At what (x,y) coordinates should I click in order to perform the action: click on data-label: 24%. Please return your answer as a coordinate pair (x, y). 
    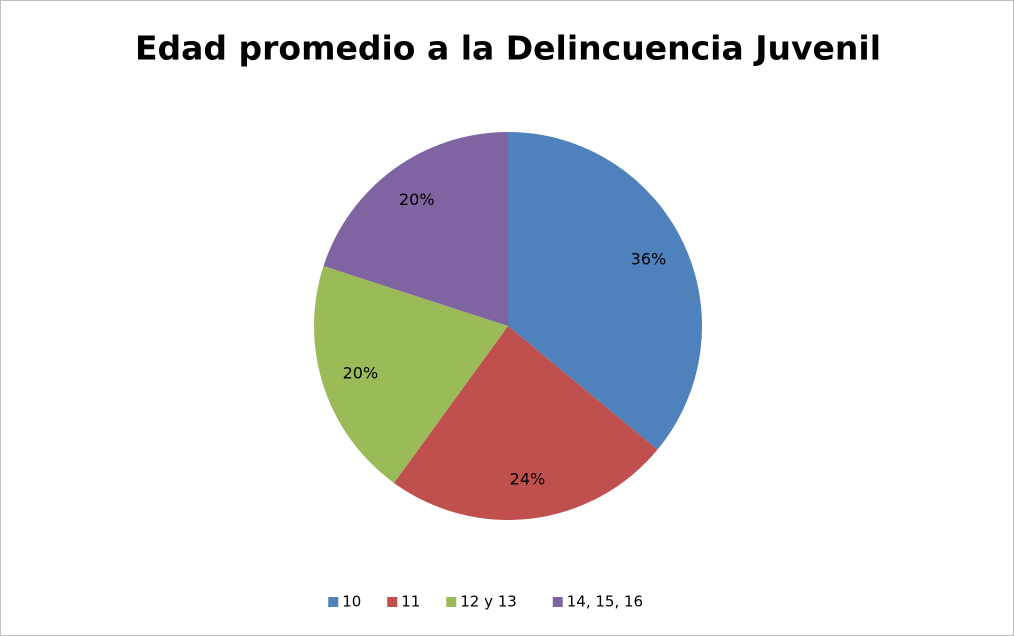
    Looking at the image, I should click on (528, 478).